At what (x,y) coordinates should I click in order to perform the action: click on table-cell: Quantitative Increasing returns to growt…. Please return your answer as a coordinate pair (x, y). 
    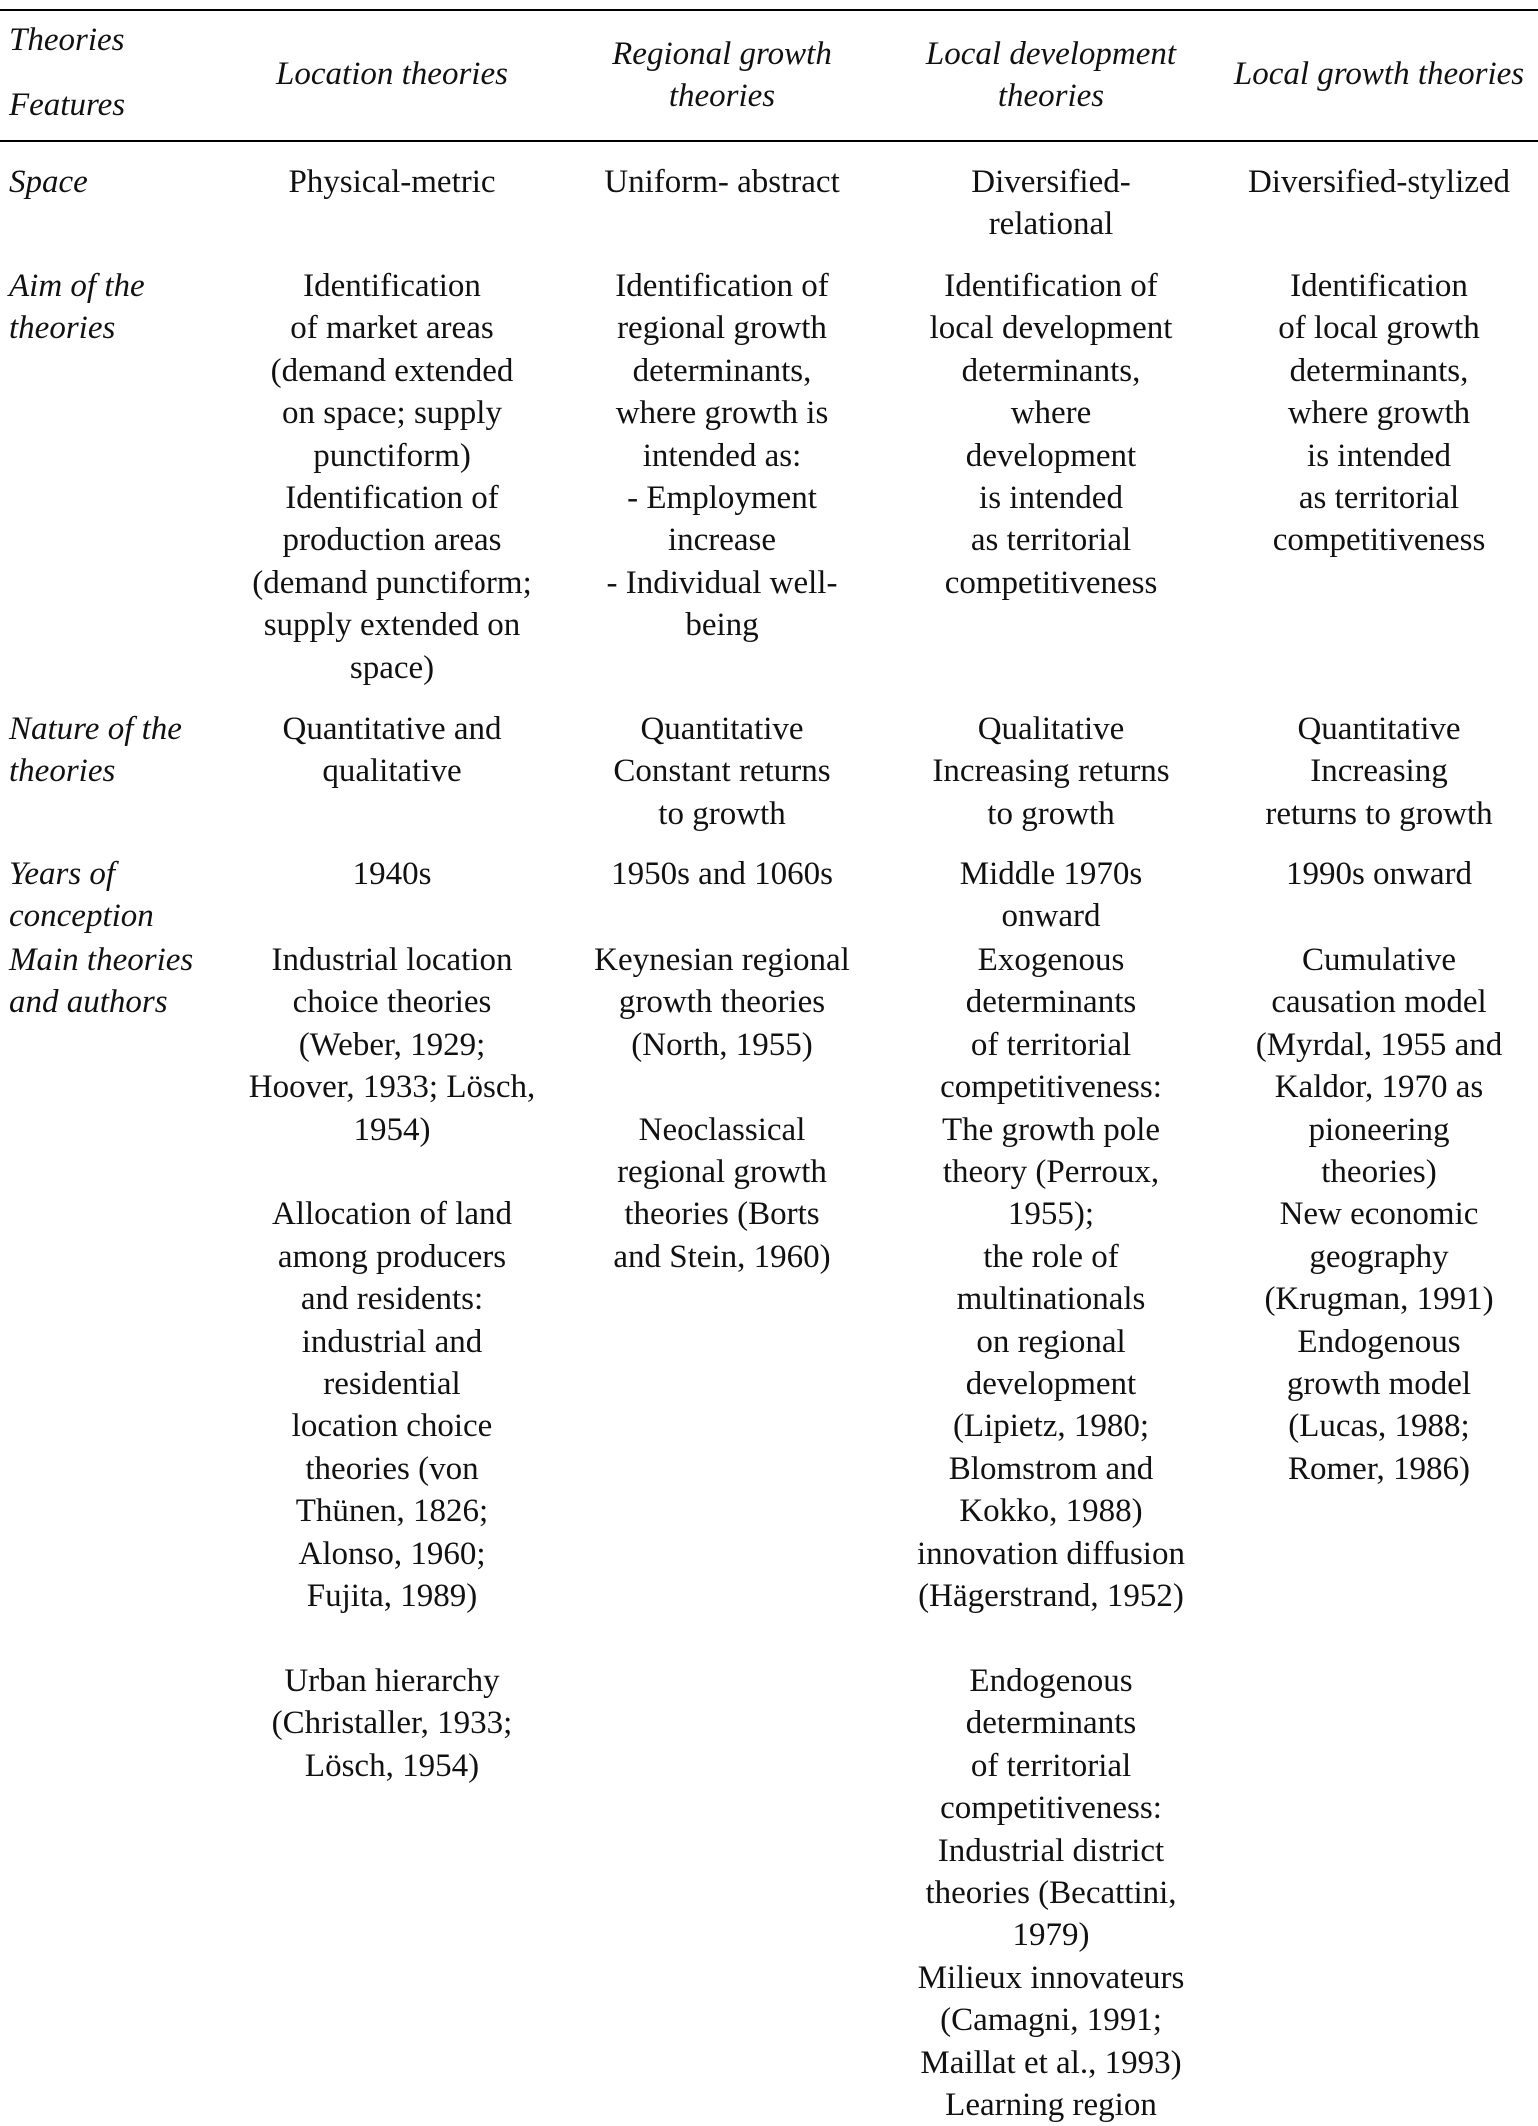
    Looking at the image, I should click on (1379, 771).